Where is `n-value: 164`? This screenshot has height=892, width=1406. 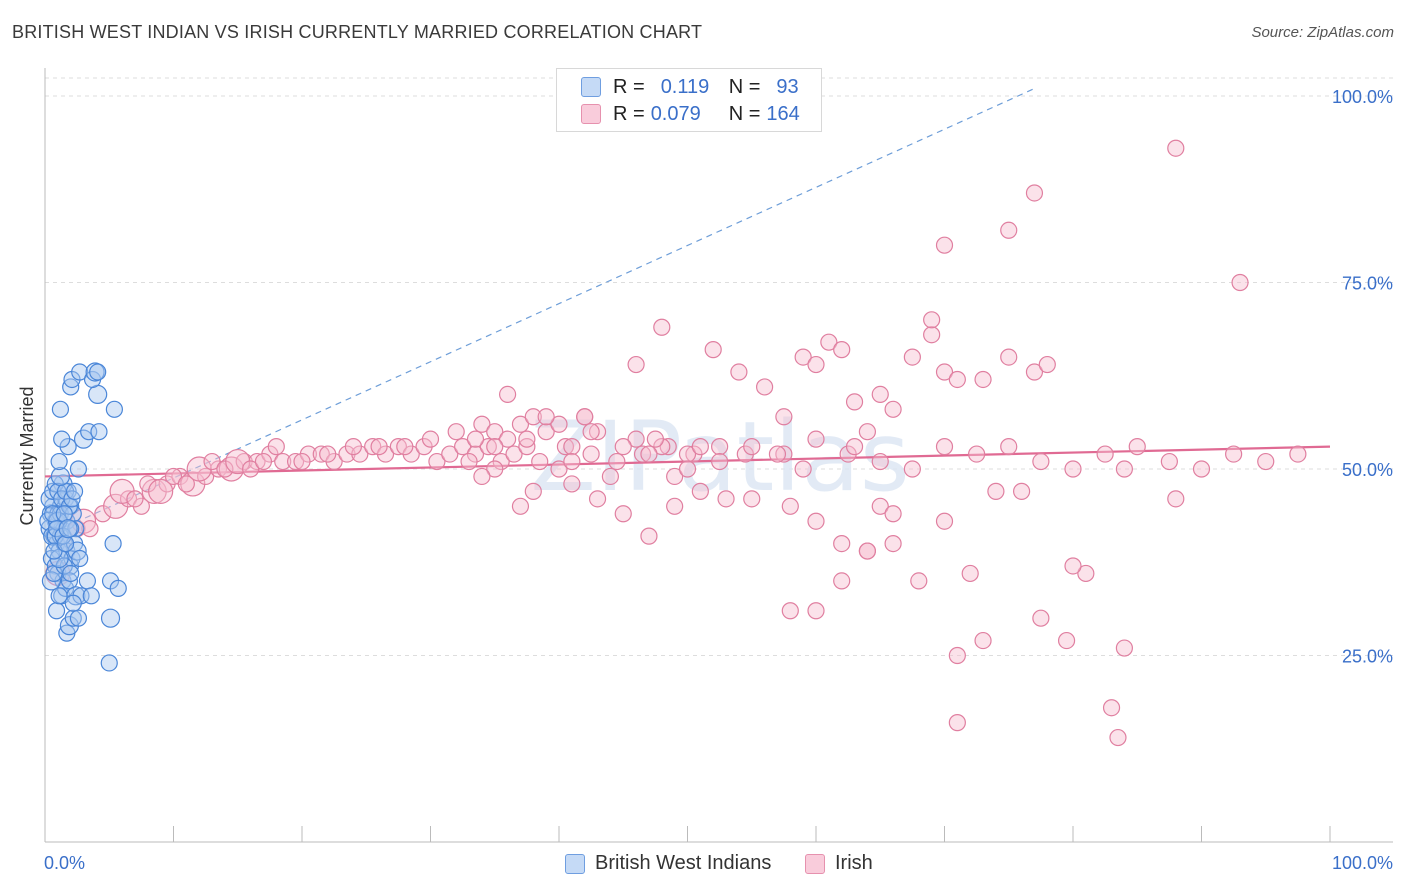 n-value: 164 is located at coordinates (783, 113).